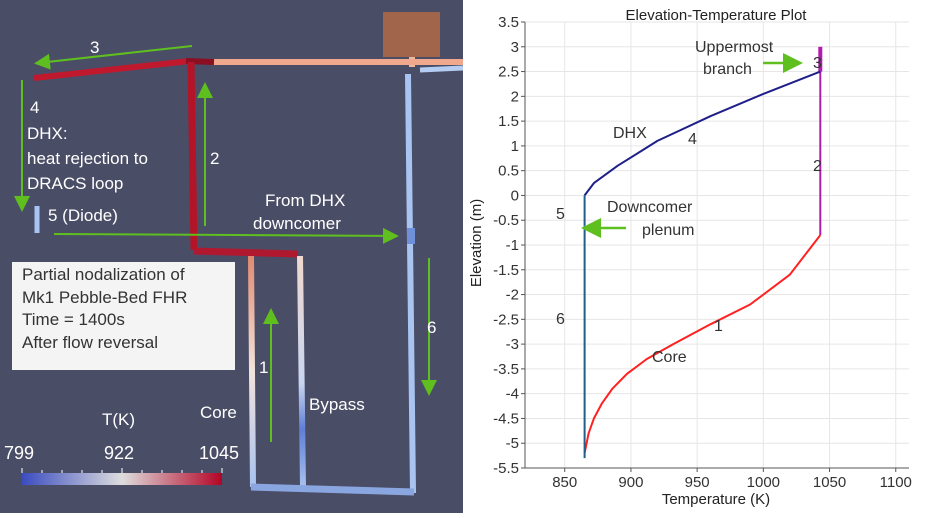 The image size is (936, 518). What do you see at coordinates (716, 499) in the screenshot?
I see `x-axis-label: Temperature (K)` at bounding box center [716, 499].